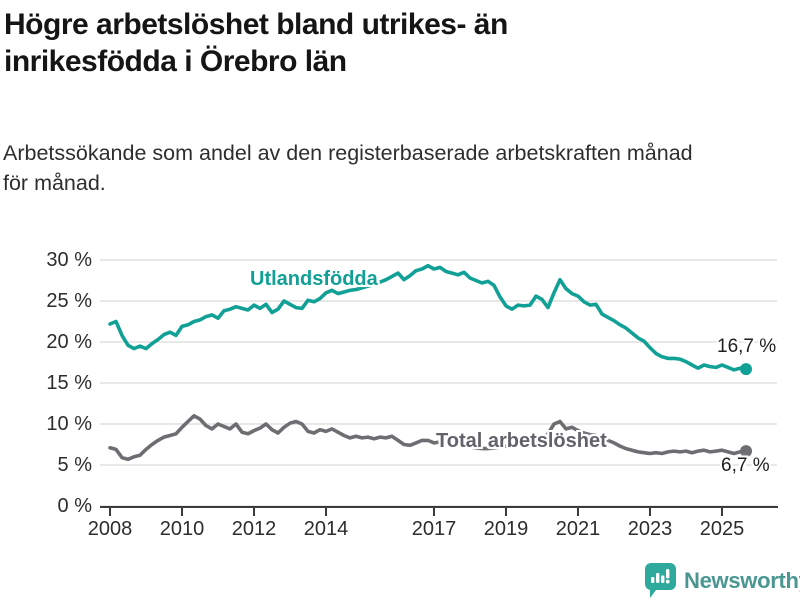  Describe the element at coordinates (578, 529) in the screenshot. I see `x-tick-2021: 2021` at that location.